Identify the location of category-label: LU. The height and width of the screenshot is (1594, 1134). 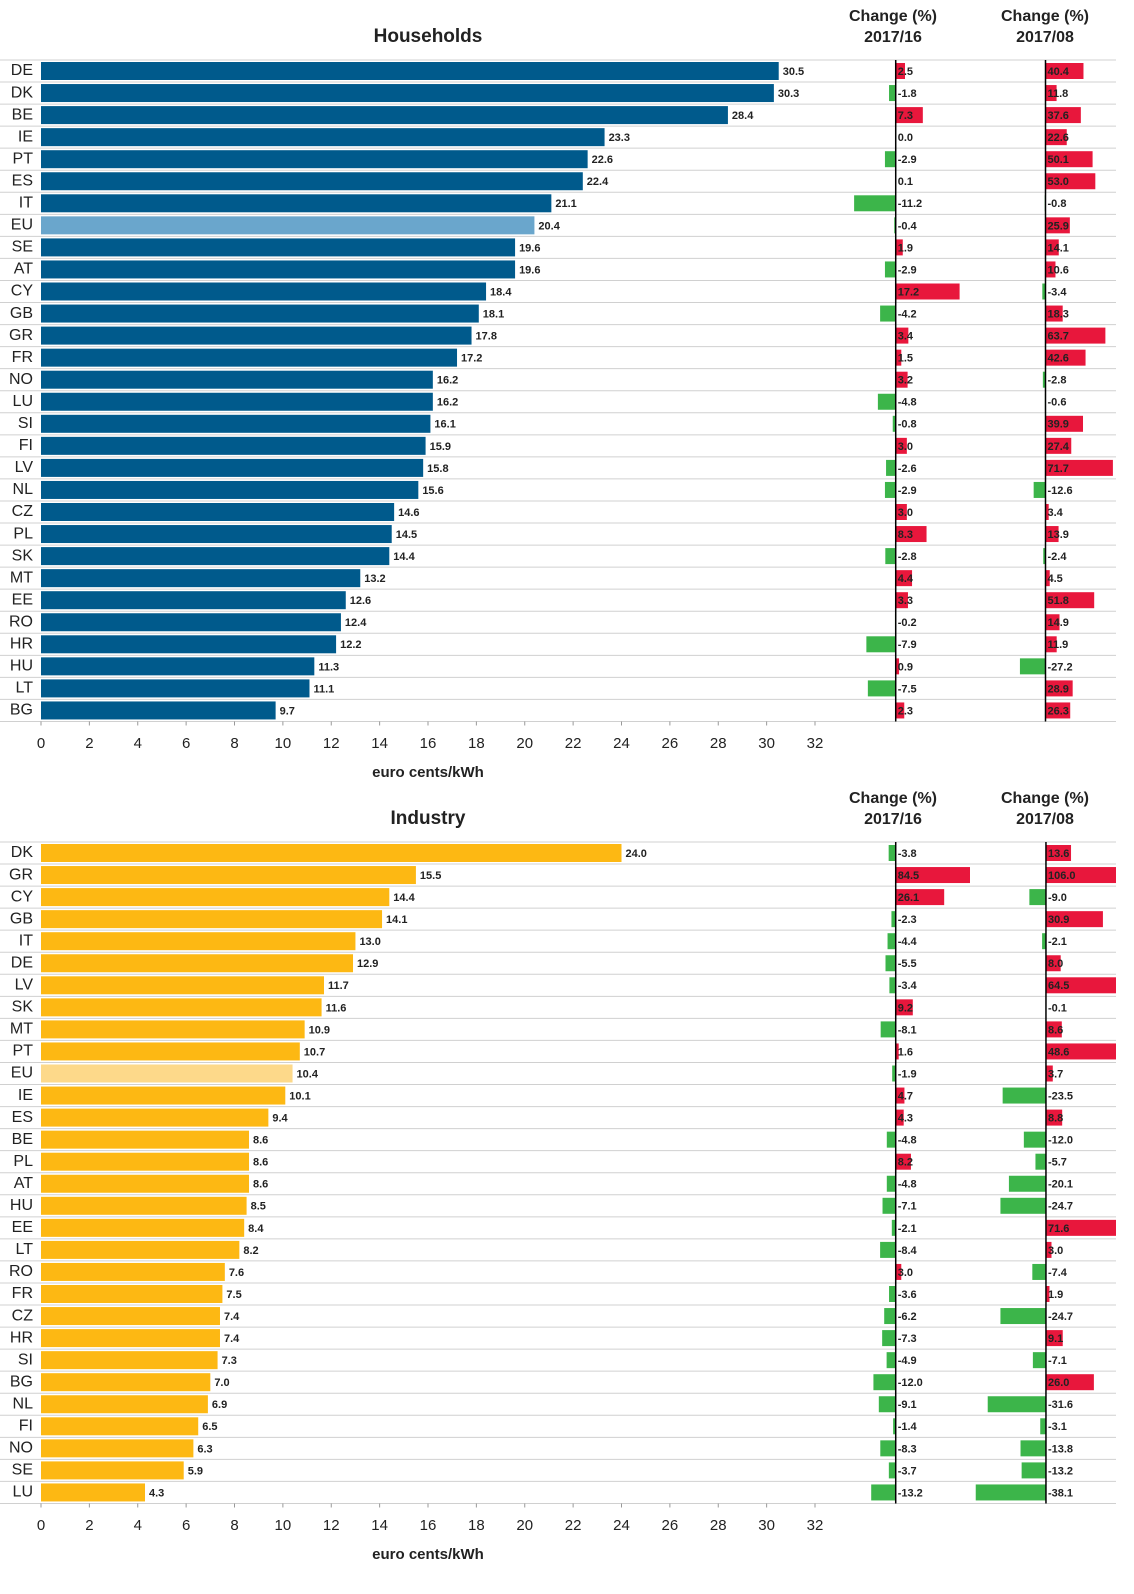
(23, 1492).